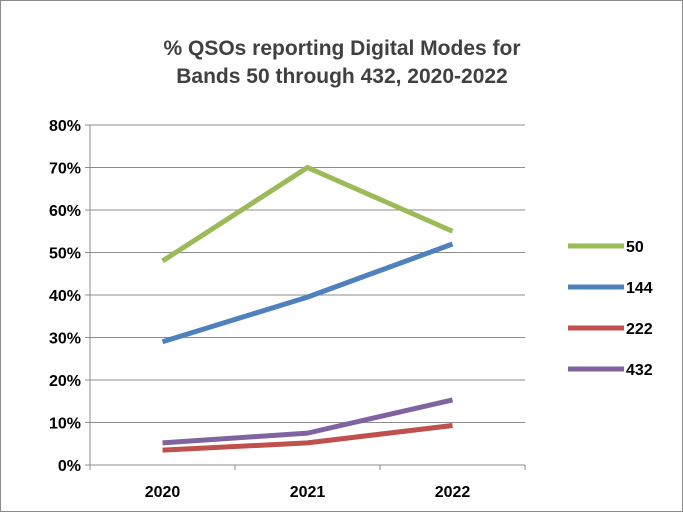 The height and width of the screenshot is (512, 683). What do you see at coordinates (65, 296) in the screenshot?
I see `y-tick-label: 40%` at bounding box center [65, 296].